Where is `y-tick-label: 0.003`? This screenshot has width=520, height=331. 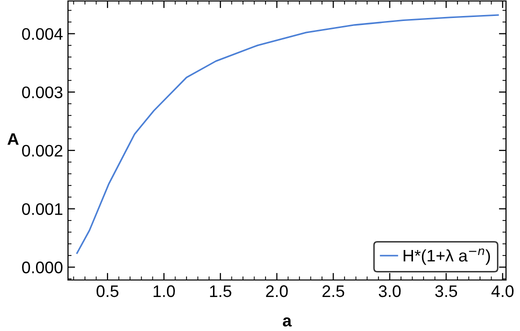
y-tick-label: 0.003 is located at coordinates (42, 92).